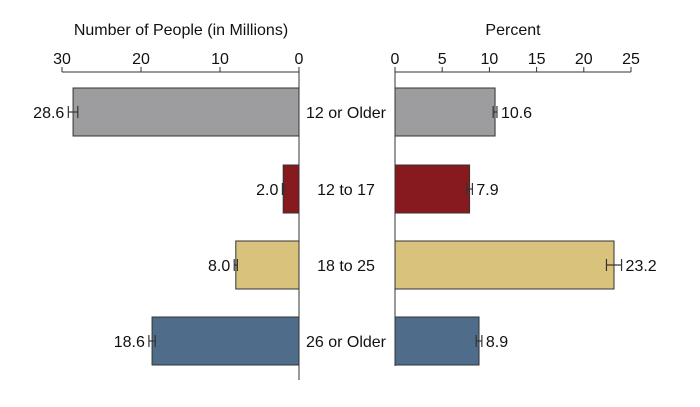 This screenshot has height=407, width=700. Describe the element at coordinates (584, 59) in the screenshot. I see `right-tick-label: 20` at that location.